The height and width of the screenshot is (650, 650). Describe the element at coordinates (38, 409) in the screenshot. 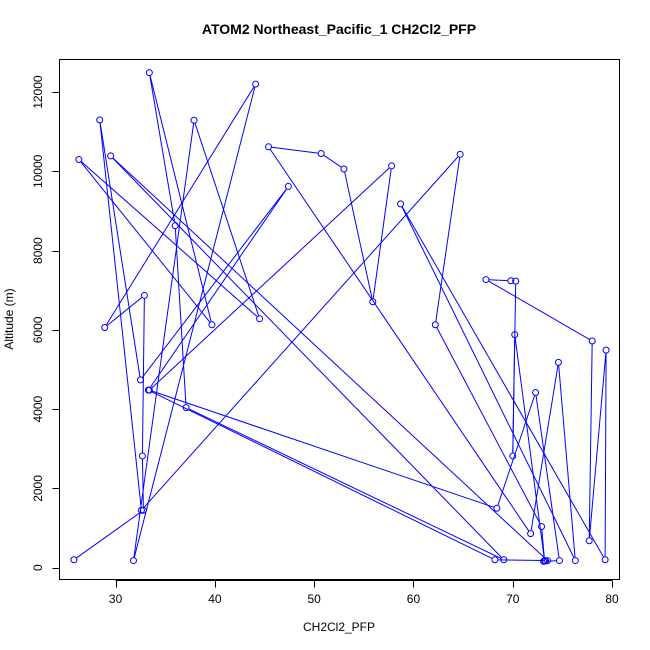

I see `y-tick-label: 4000` at that location.